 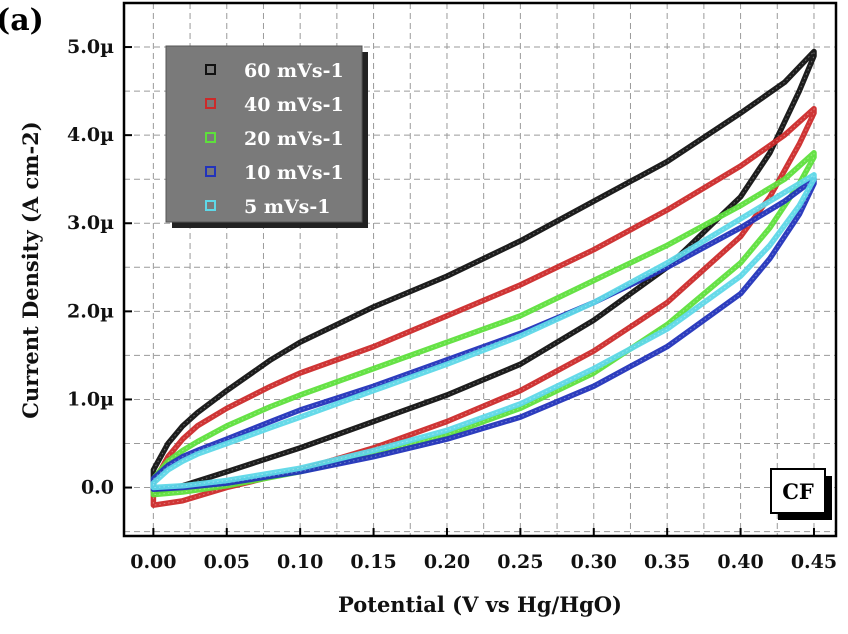 I want to click on x-axis-title: Potential (V vs Hg/HgO), so click(x=480, y=604).